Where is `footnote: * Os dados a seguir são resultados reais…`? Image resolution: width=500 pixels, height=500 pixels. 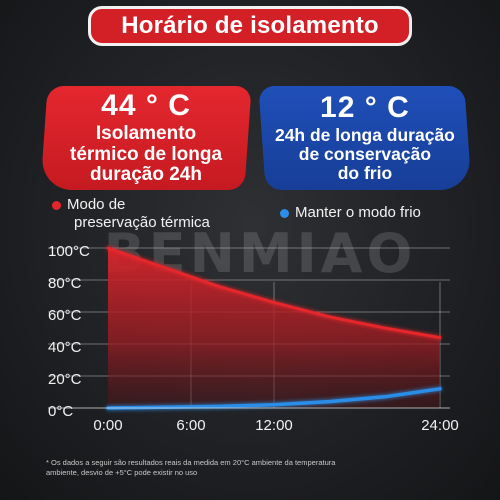 footnote: * Os dados a seguir são resultados reais… is located at coordinates (191, 468).